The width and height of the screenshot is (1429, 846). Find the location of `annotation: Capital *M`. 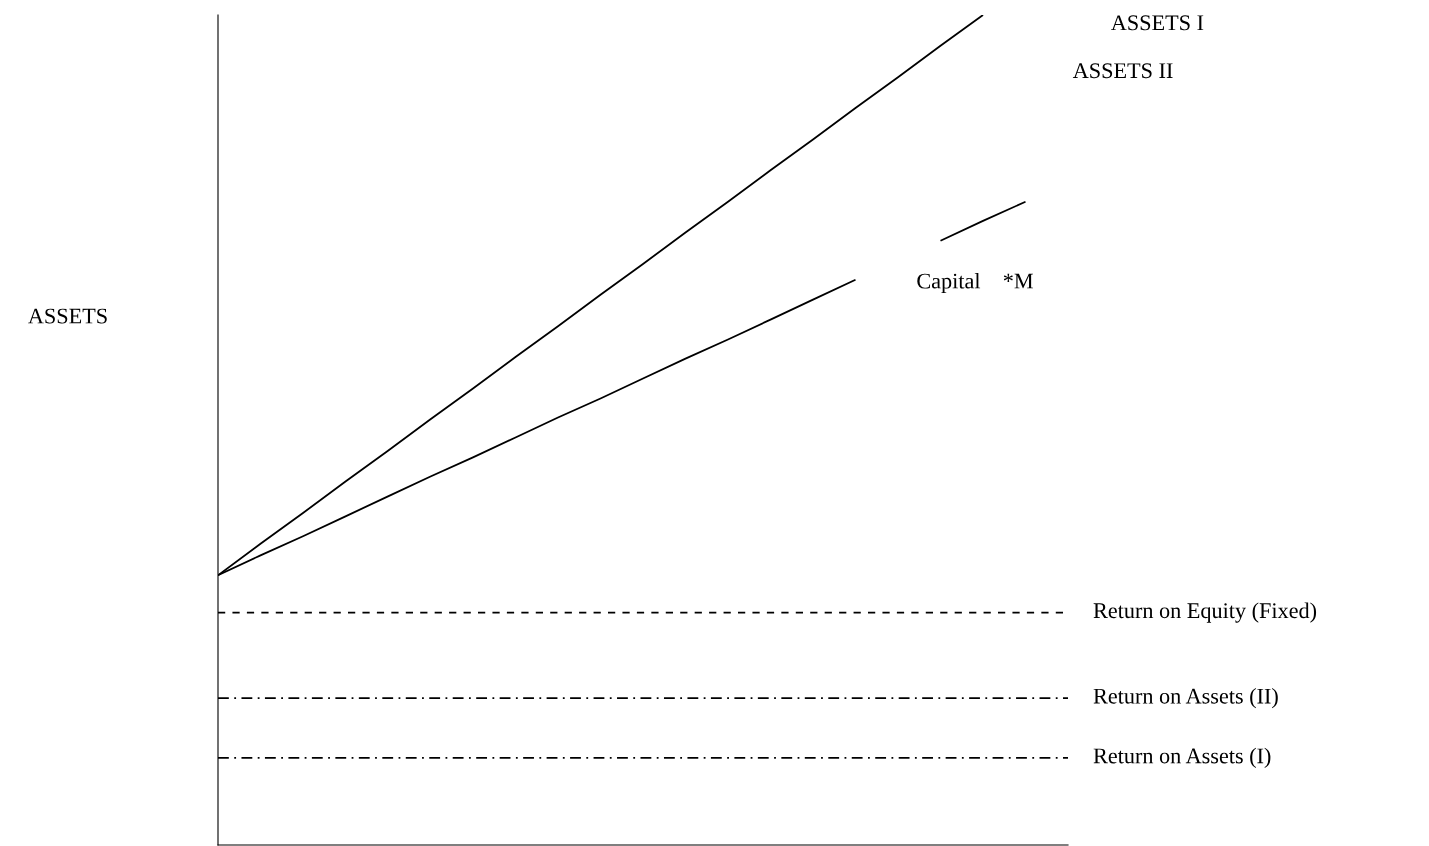

annotation: Capital *M is located at coordinates (975, 283).